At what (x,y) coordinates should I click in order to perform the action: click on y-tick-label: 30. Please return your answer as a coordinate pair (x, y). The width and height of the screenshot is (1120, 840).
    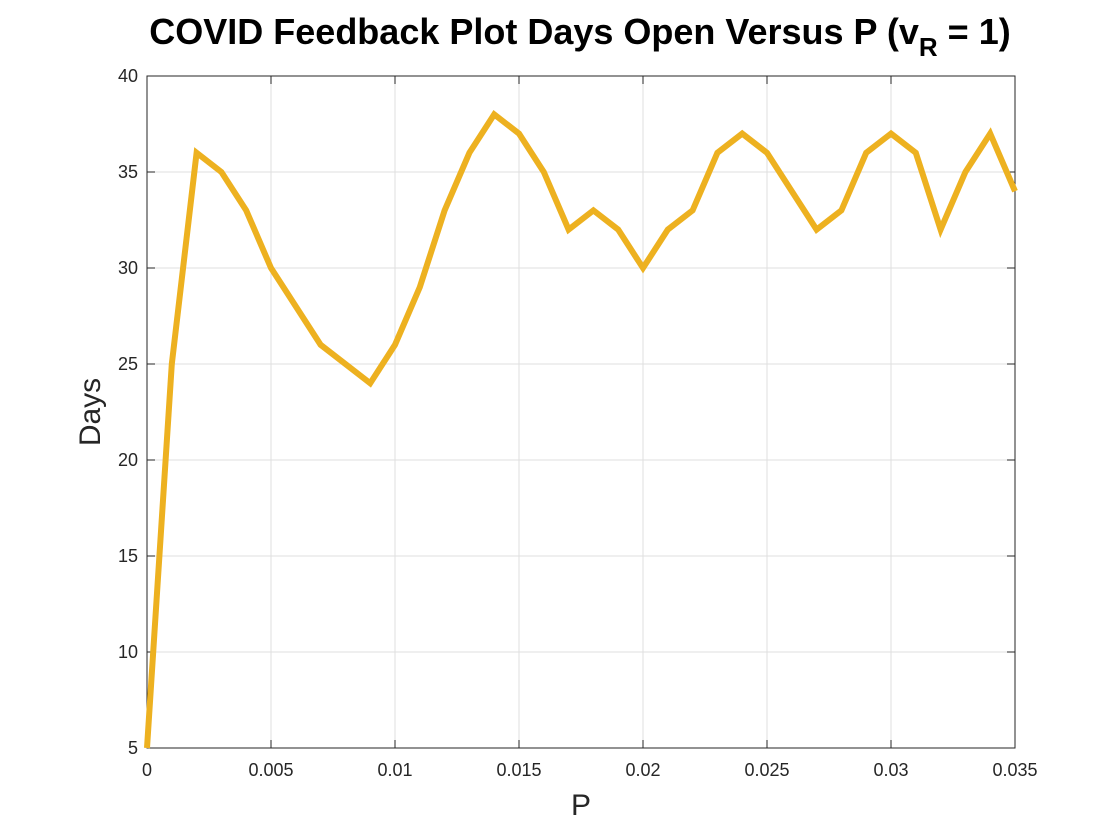
    Looking at the image, I should click on (128, 268).